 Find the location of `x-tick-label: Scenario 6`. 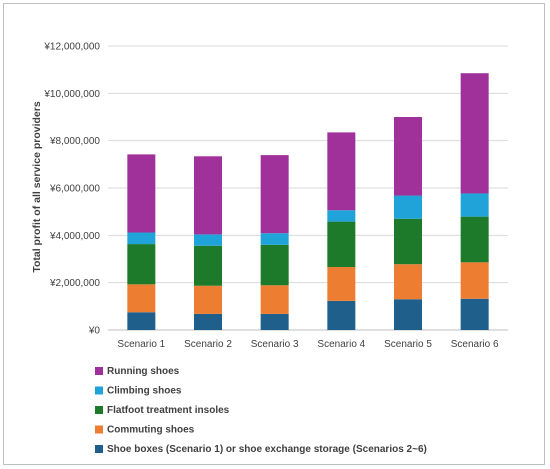

x-tick-label: Scenario 6 is located at coordinates (475, 344).